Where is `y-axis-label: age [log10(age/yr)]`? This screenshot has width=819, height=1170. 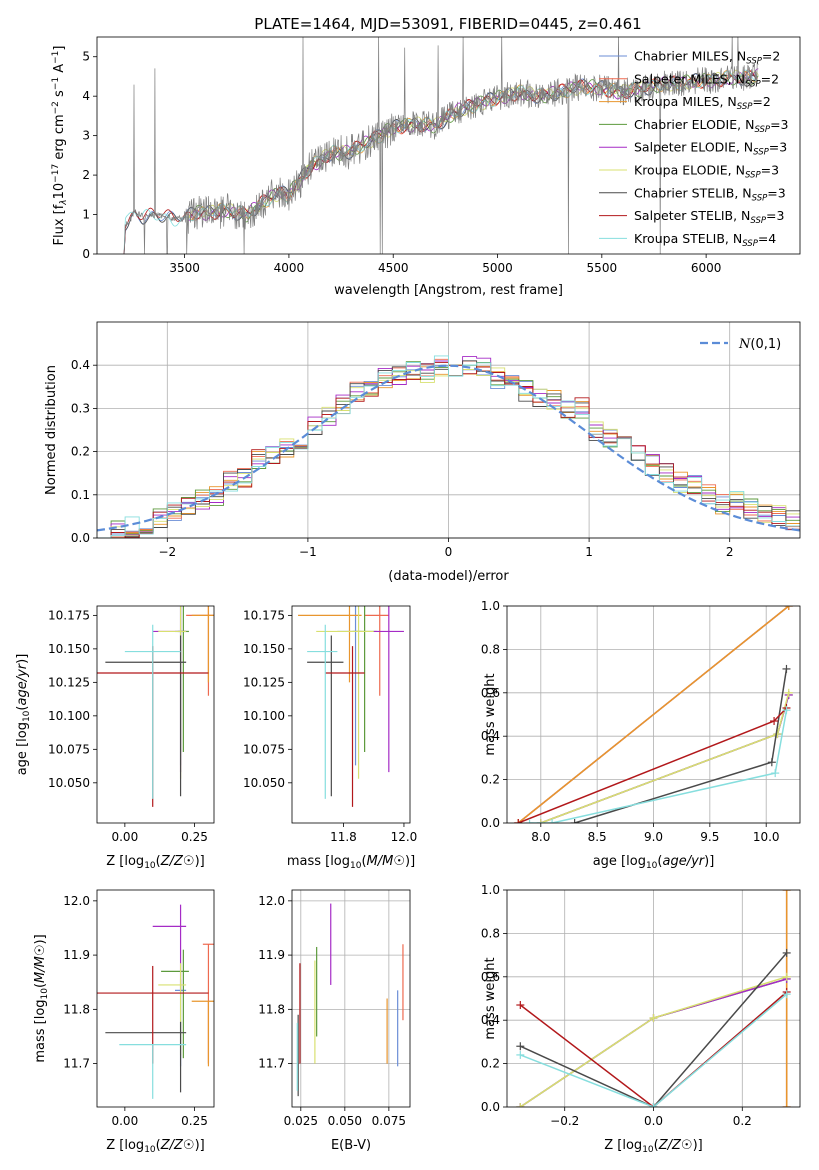
y-axis-label: age [log10(age/yr)] is located at coordinates (23, 715).